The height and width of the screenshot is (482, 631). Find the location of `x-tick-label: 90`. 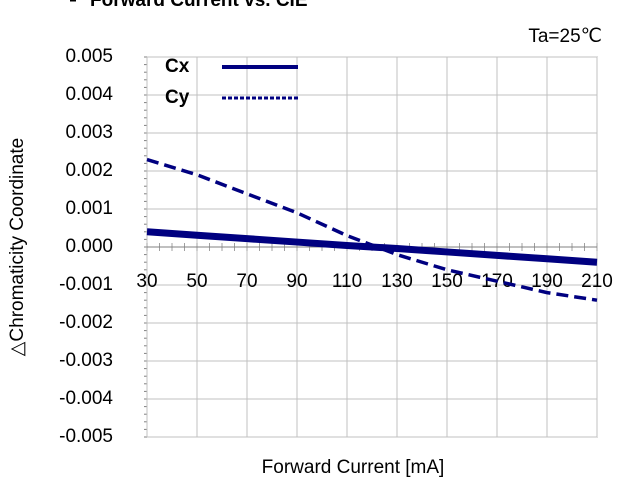

x-tick-label: 90 is located at coordinates (296, 281).